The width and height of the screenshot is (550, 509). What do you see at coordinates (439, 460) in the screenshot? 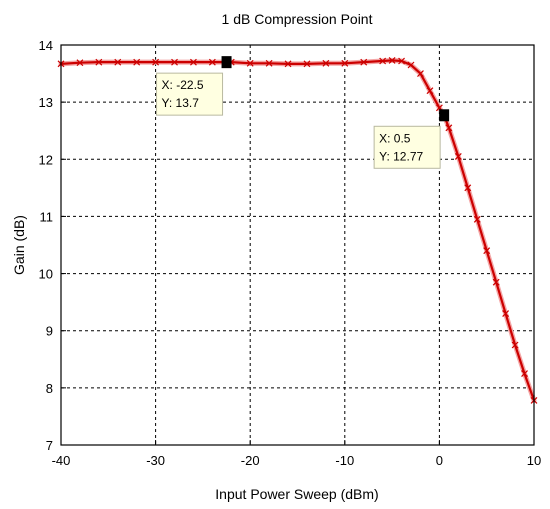
I see `x-tick-label: 0` at bounding box center [439, 460].